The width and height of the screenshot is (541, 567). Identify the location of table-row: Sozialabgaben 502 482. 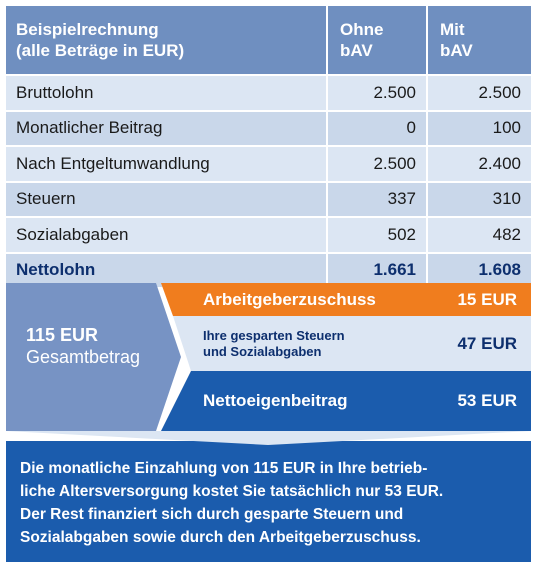
(268, 236).